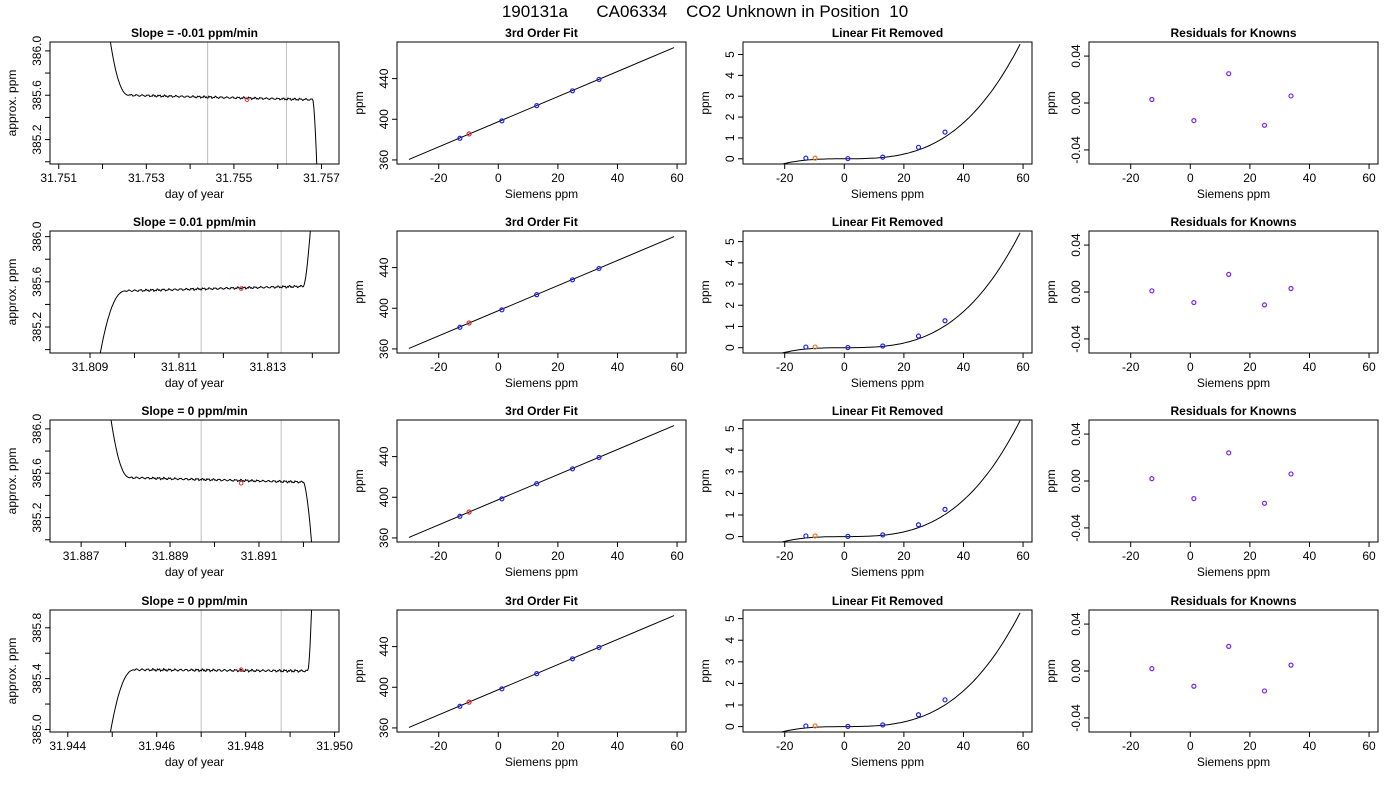 This screenshot has height=800, width=1400. Describe the element at coordinates (1076, 245) in the screenshot. I see `y-tick-label: 0.04` at that location.